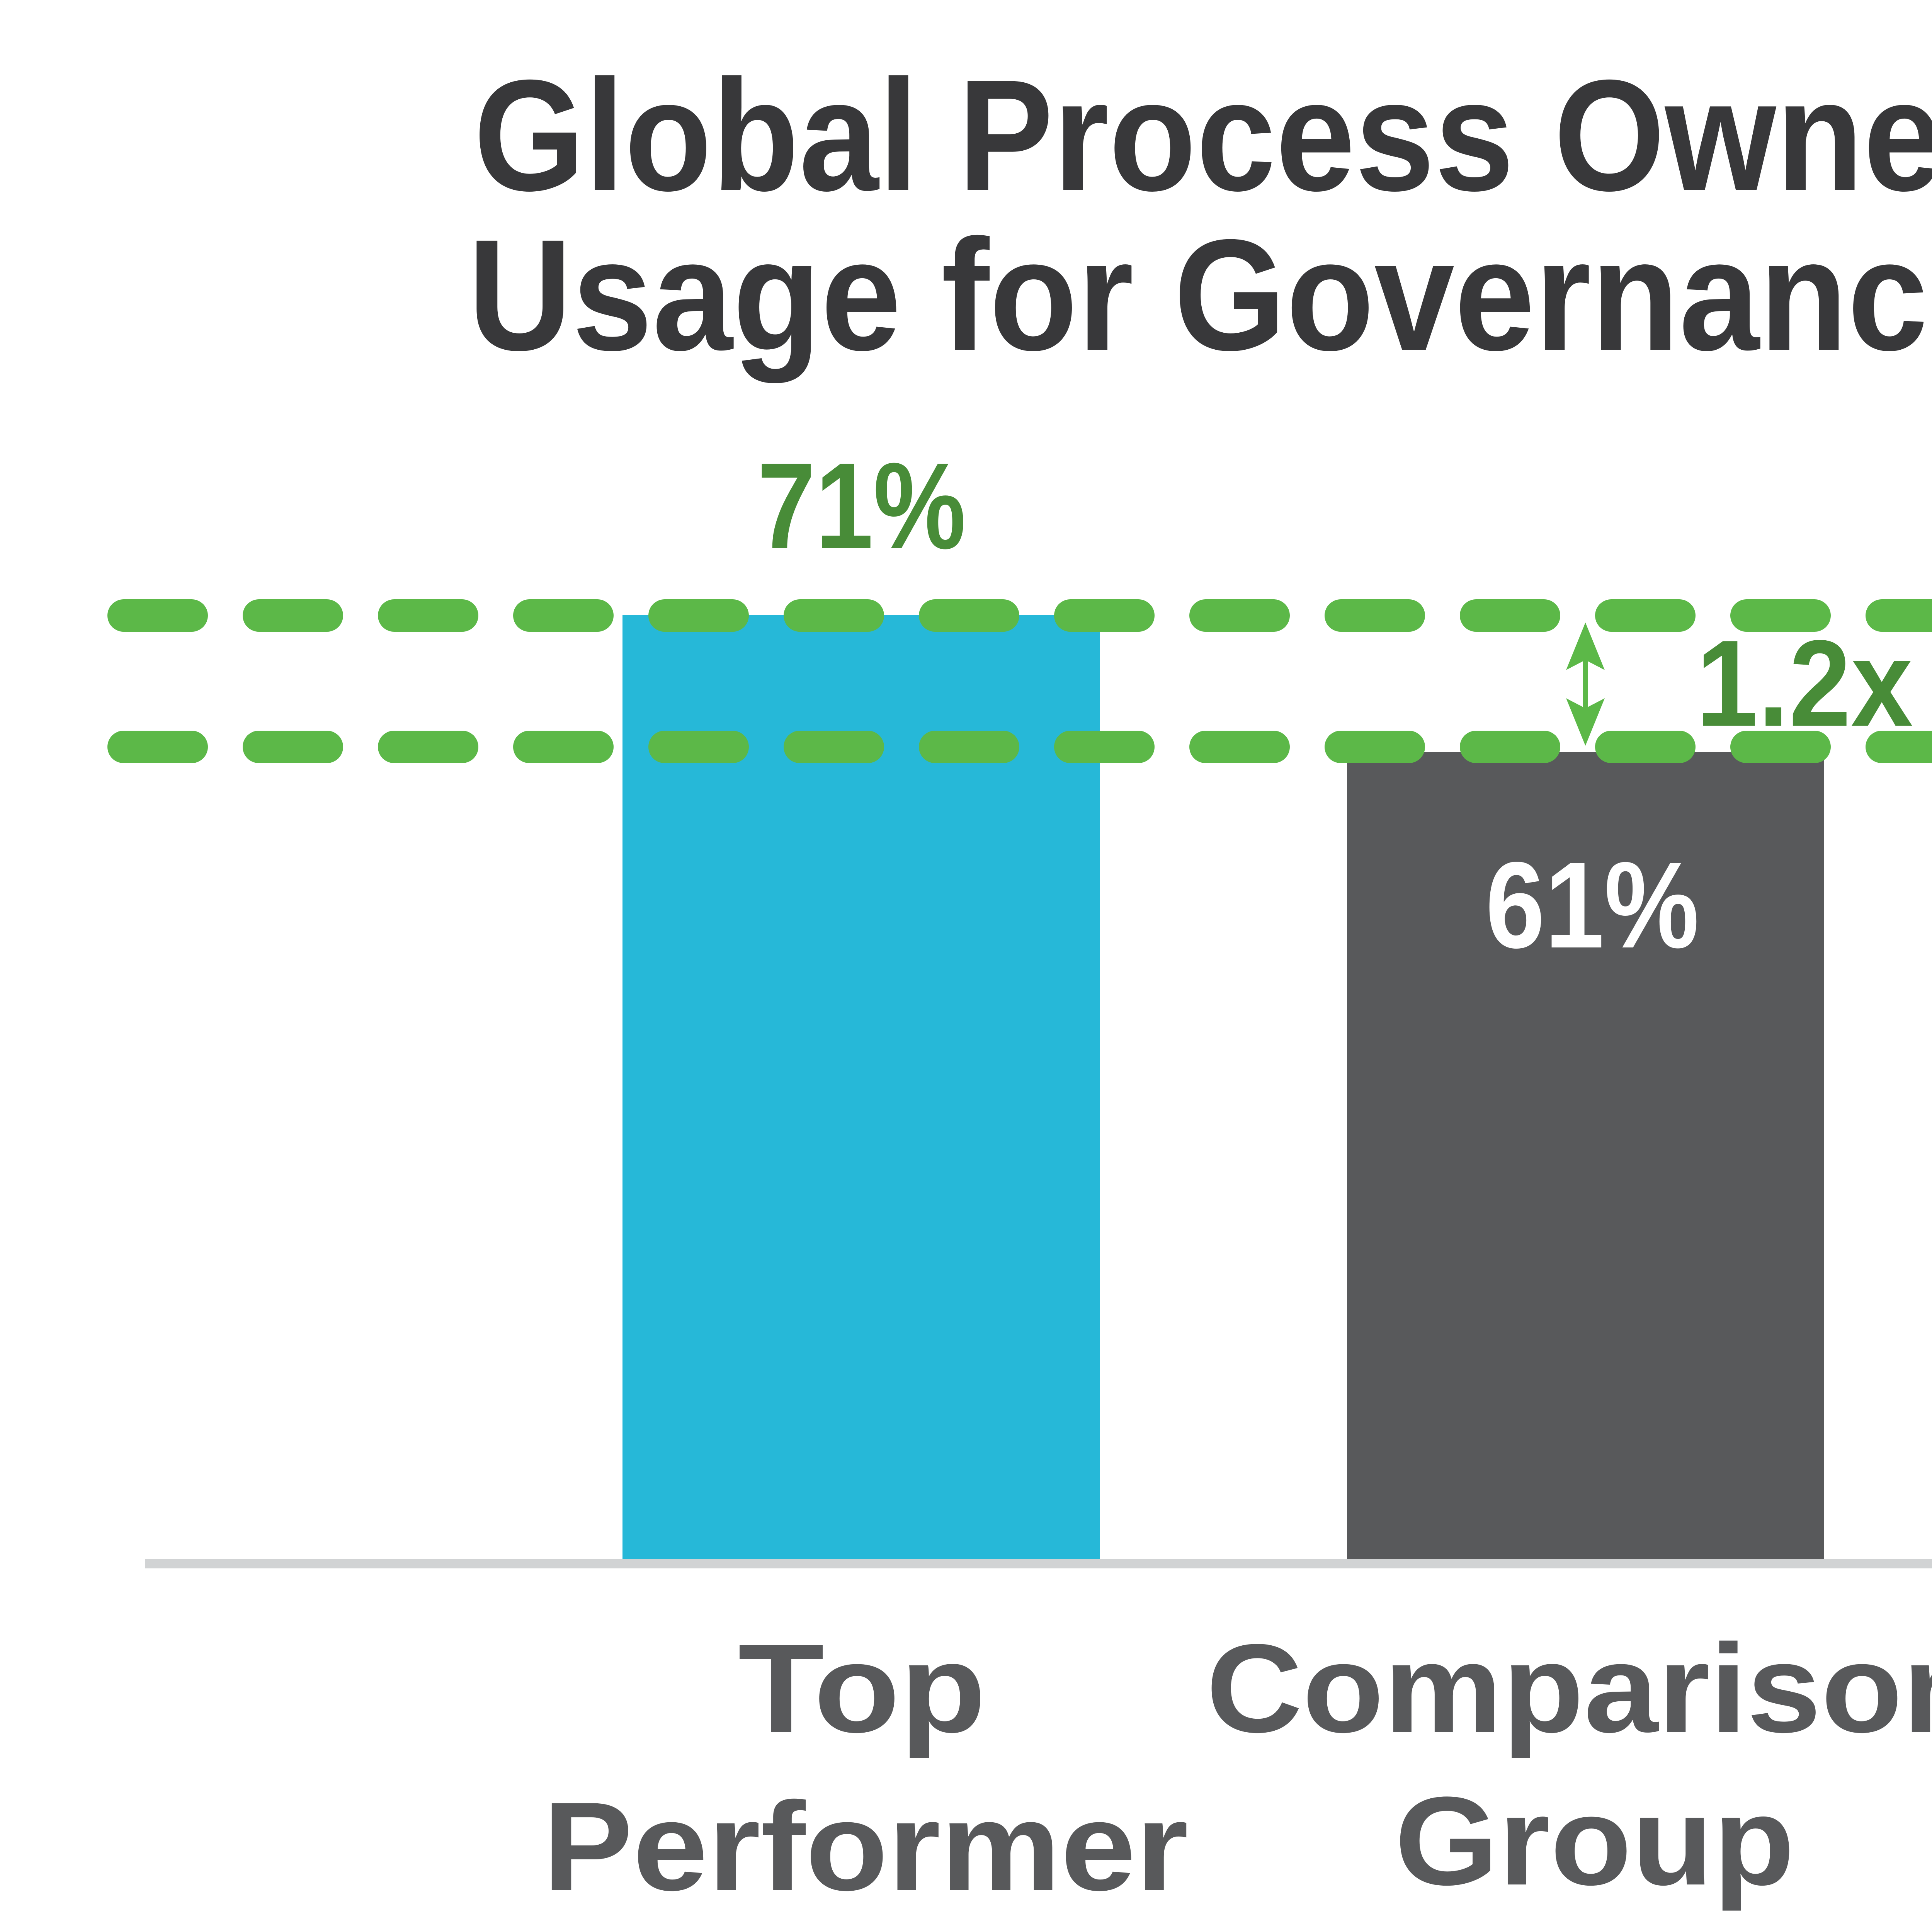  What do you see at coordinates (1593, 906) in the screenshot?
I see `svg-text: 61%` at bounding box center [1593, 906].